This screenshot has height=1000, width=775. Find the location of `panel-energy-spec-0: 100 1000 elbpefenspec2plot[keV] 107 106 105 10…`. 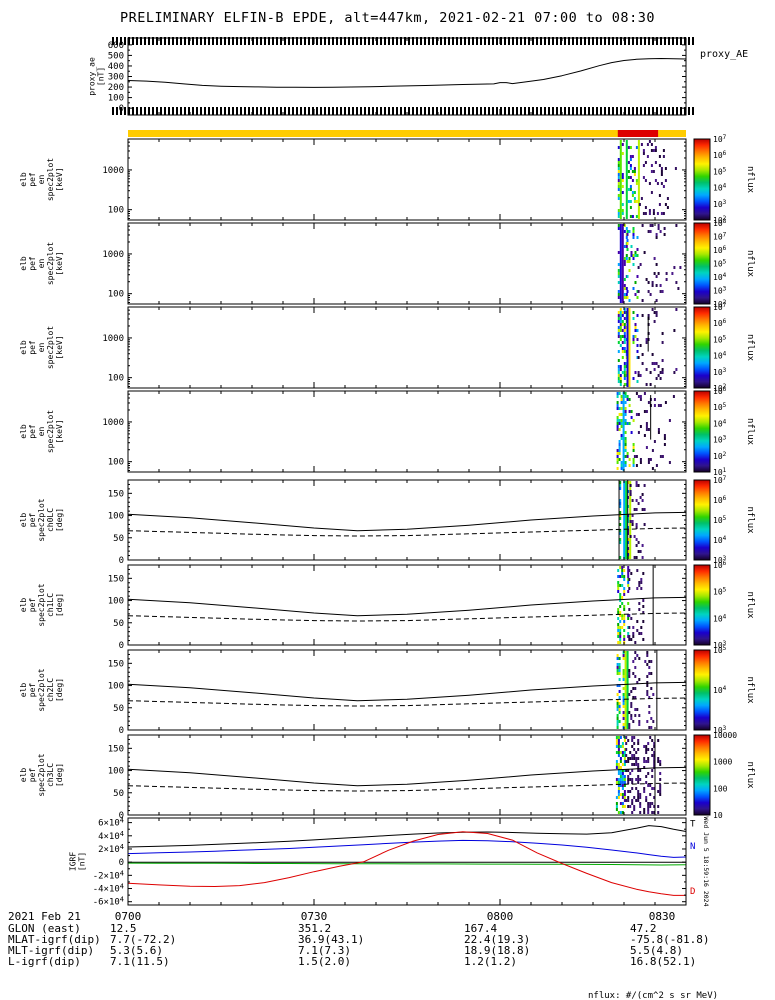

panel-energy-spec-0: 100 1000 elbpefenspec2plot[keV] 107 106 105 10… is located at coordinates (387, 179).